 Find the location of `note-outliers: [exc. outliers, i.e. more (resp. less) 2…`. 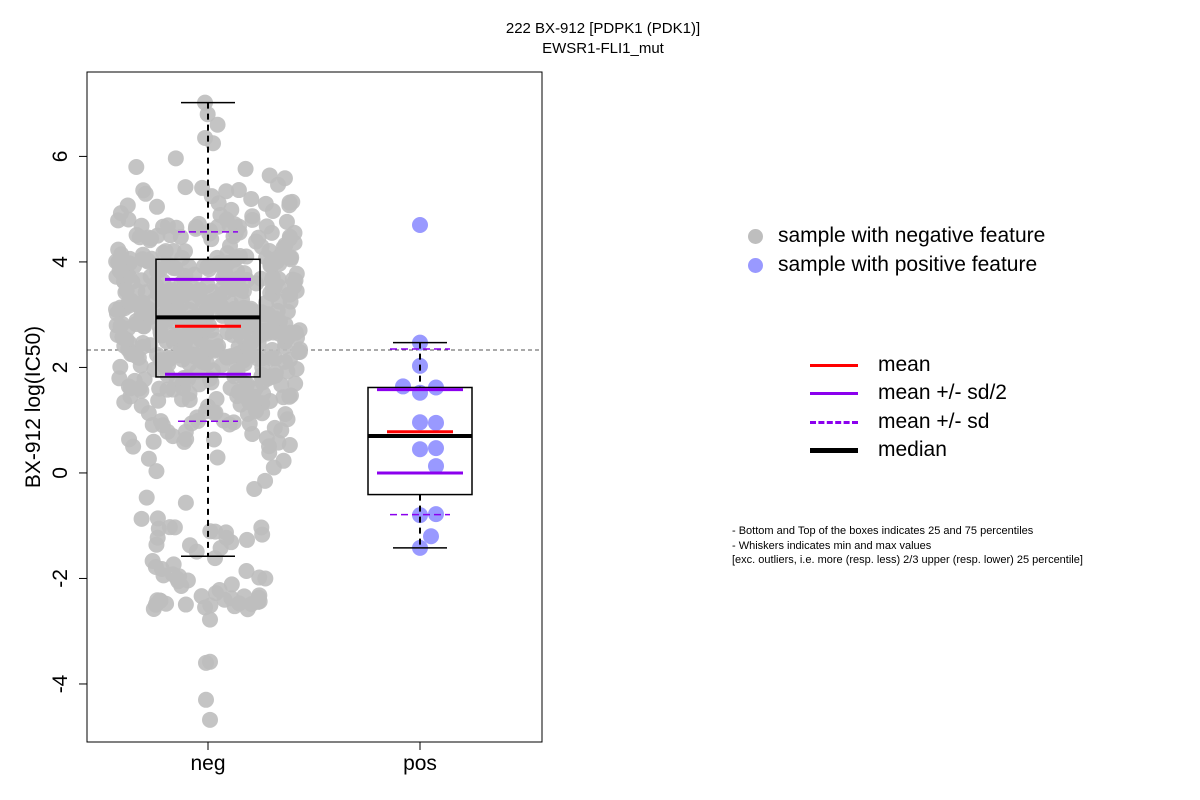

note-outliers: [exc. outliers, i.e. more (resp. less) 2… is located at coordinates (907, 560).